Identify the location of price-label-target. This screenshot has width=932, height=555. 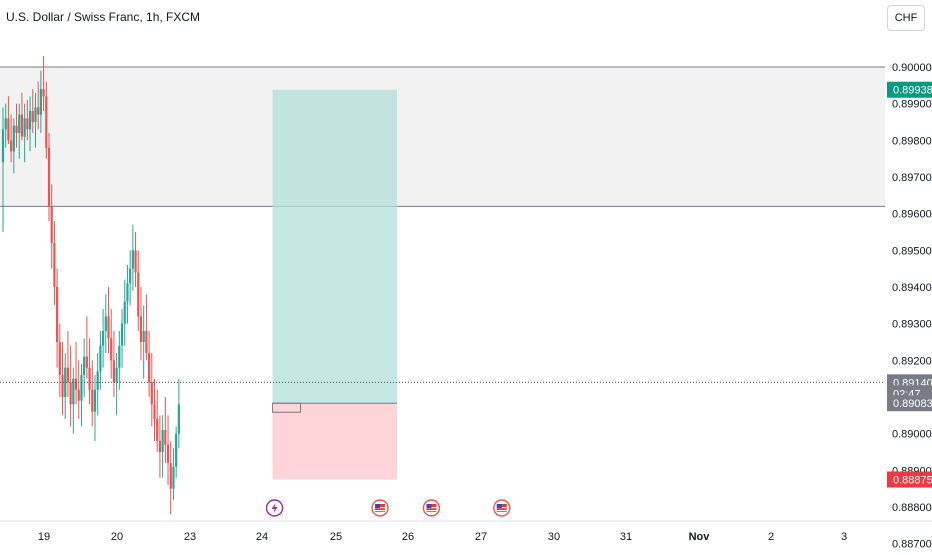
(909, 89).